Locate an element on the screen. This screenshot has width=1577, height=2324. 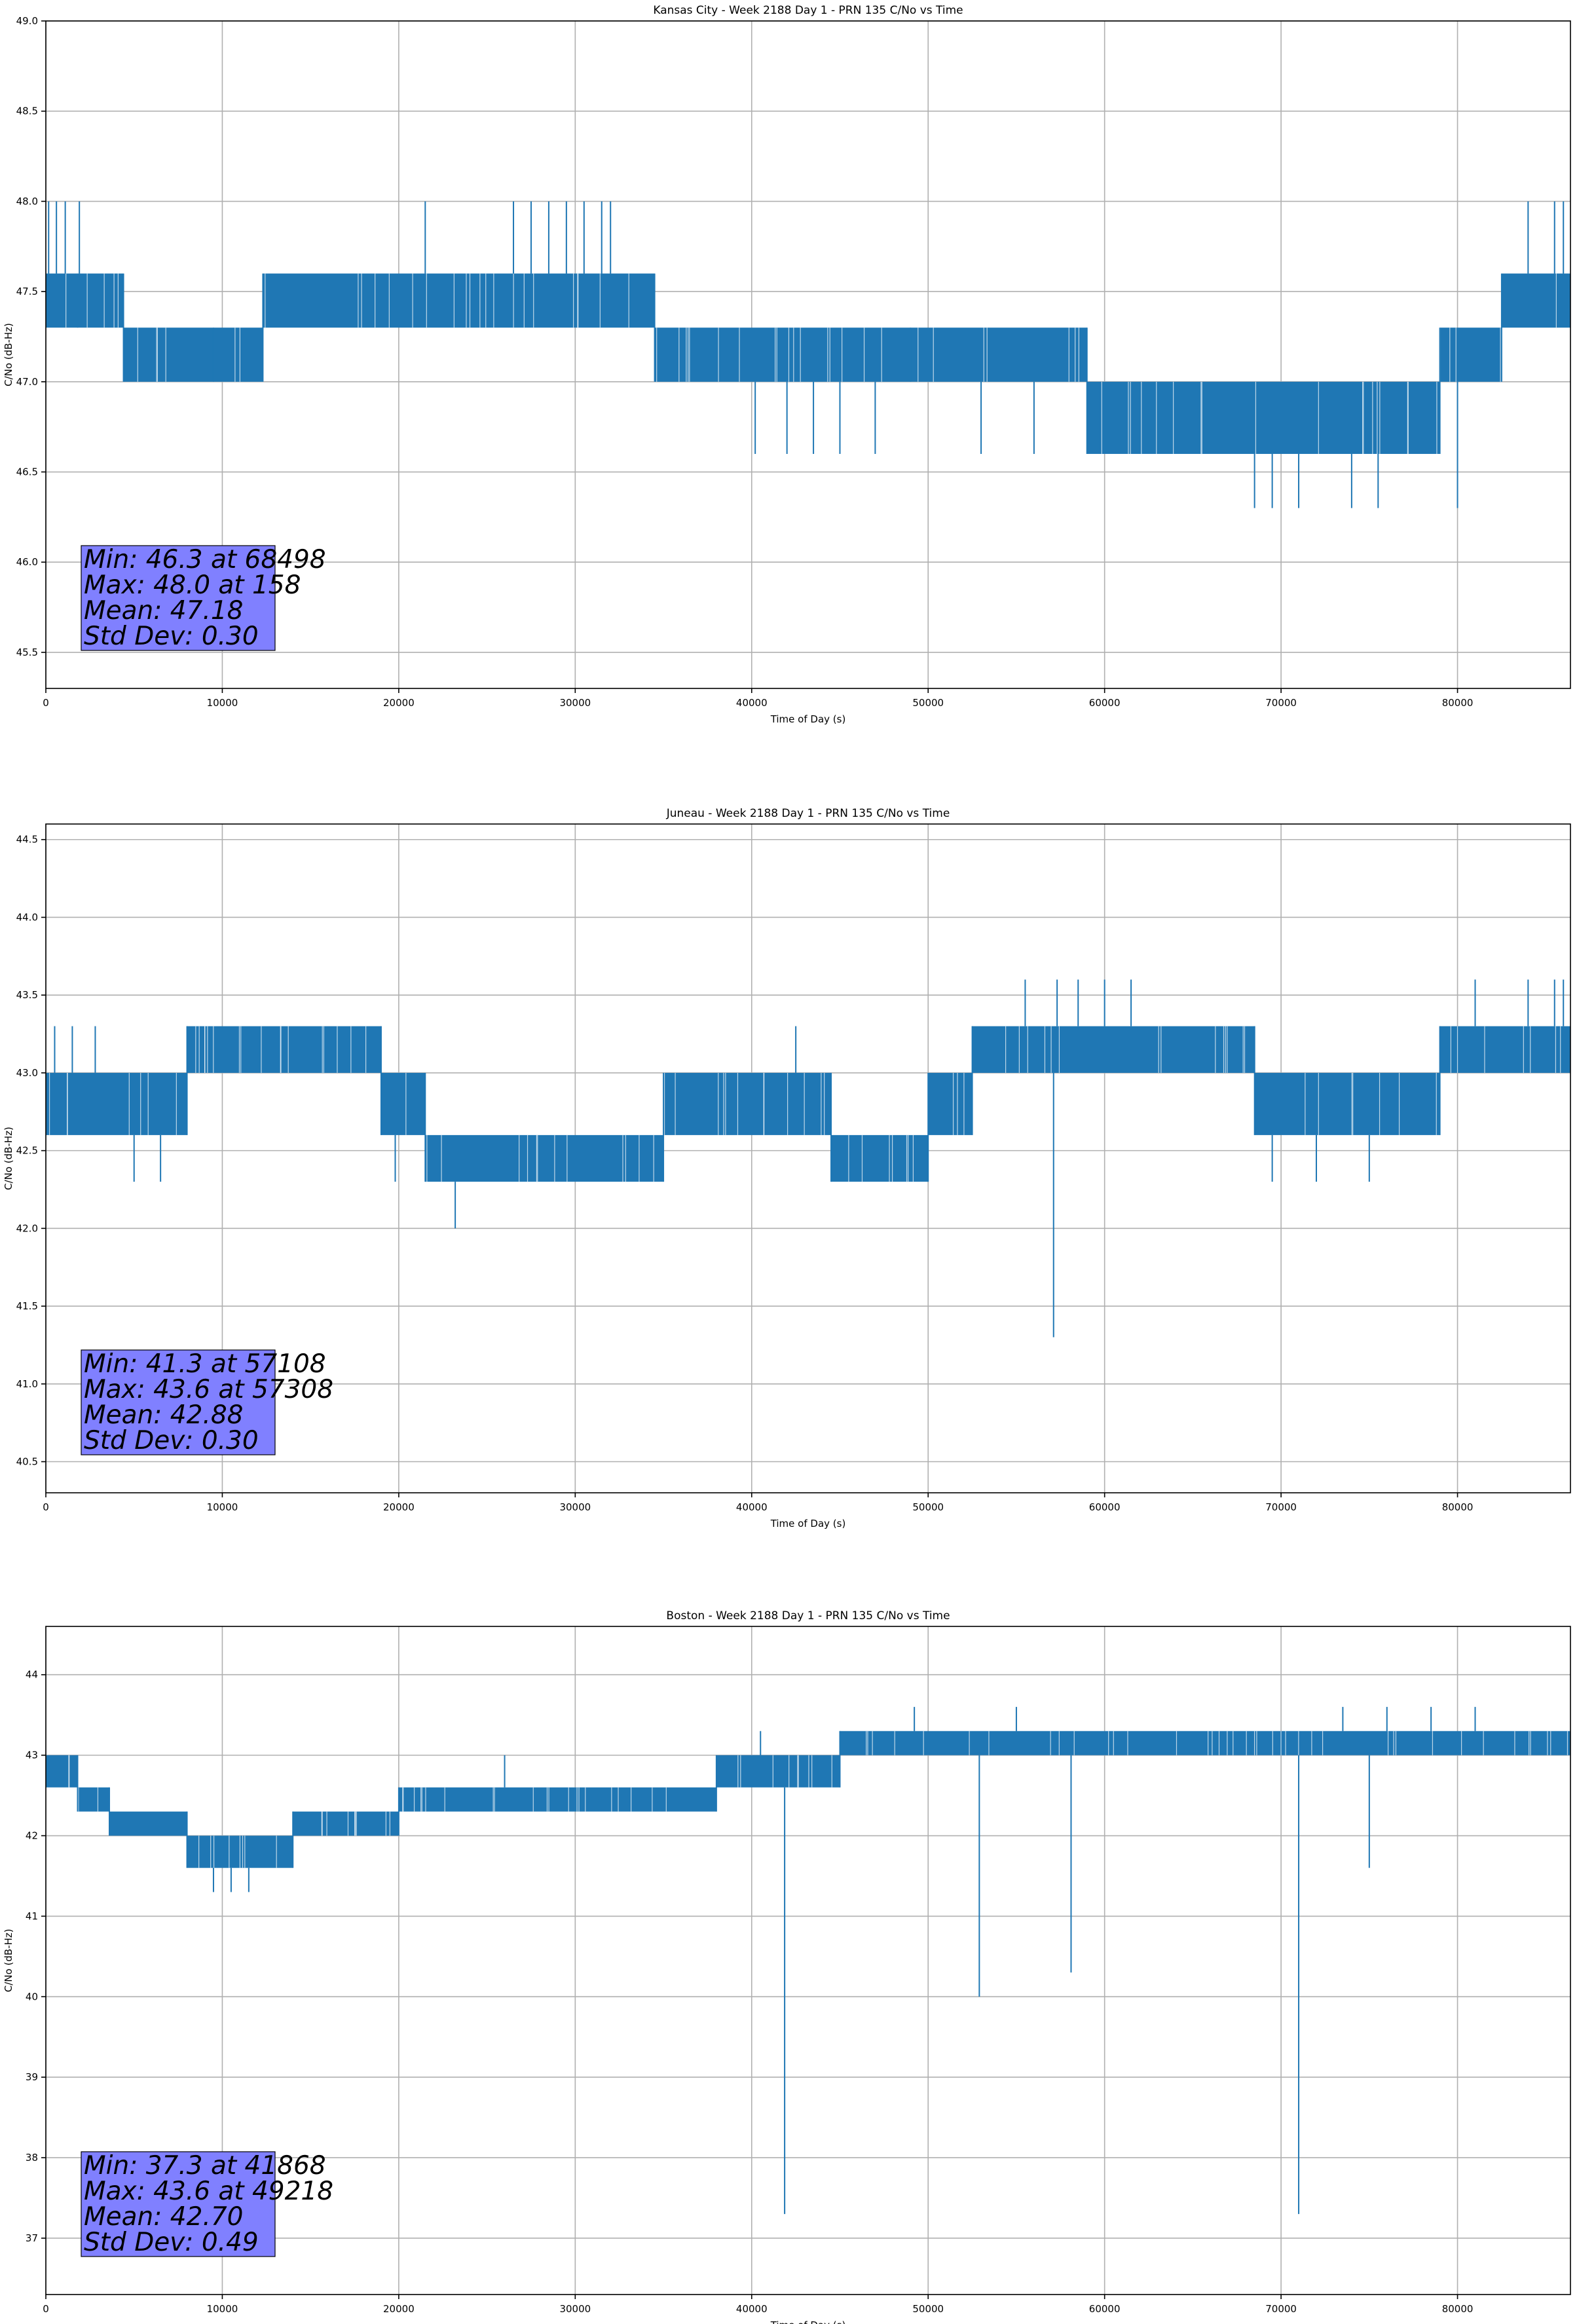
y-tick-label: 43 is located at coordinates (32, 1755).